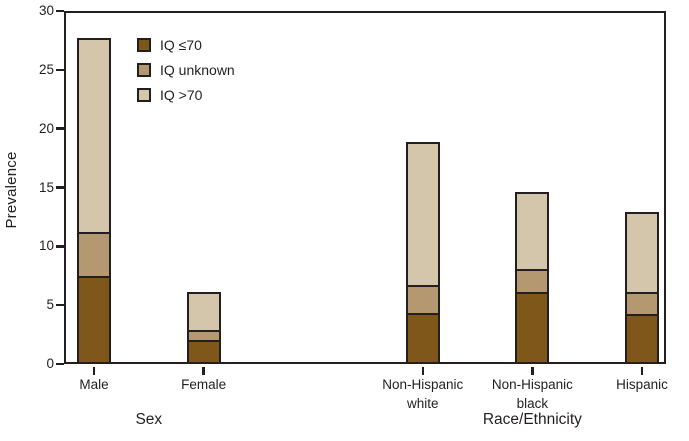 The width and height of the screenshot is (689, 441). What do you see at coordinates (197, 69) in the screenshot?
I see `legend-label: IQ unknown` at bounding box center [197, 69].